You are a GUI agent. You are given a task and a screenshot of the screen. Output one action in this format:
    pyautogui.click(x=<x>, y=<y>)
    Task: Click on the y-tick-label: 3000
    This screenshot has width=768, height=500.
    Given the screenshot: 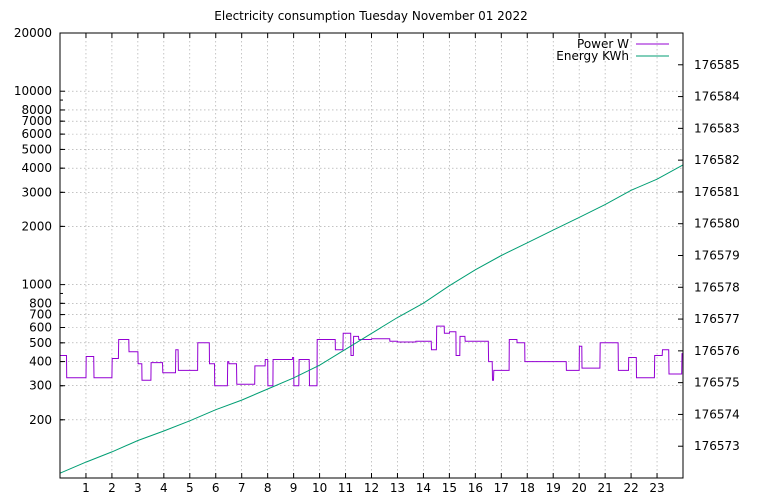 What is the action you would take?
    pyautogui.click(x=36, y=192)
    